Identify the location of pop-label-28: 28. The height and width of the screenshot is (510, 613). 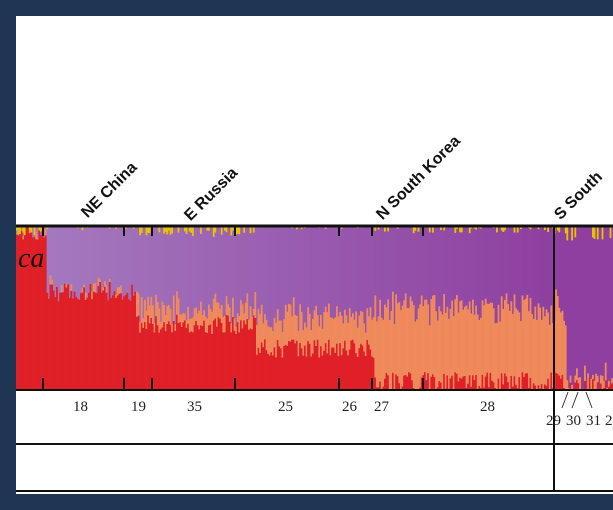
(487, 407).